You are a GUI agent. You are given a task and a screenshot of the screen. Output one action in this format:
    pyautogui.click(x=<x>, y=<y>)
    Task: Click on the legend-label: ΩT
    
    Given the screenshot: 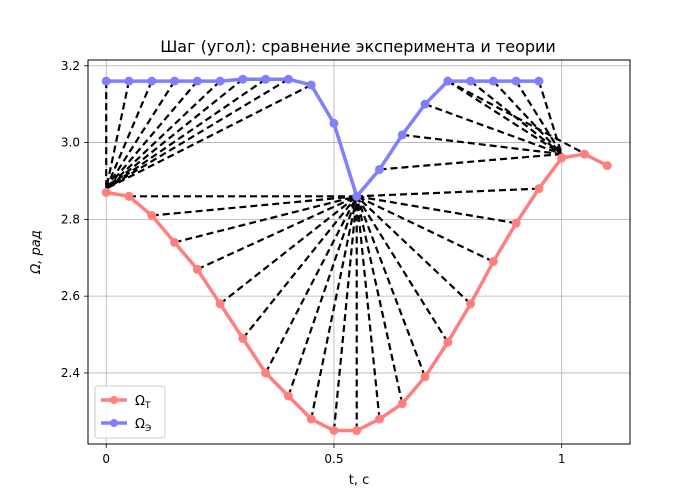 What is the action you would take?
    pyautogui.click(x=143, y=402)
    